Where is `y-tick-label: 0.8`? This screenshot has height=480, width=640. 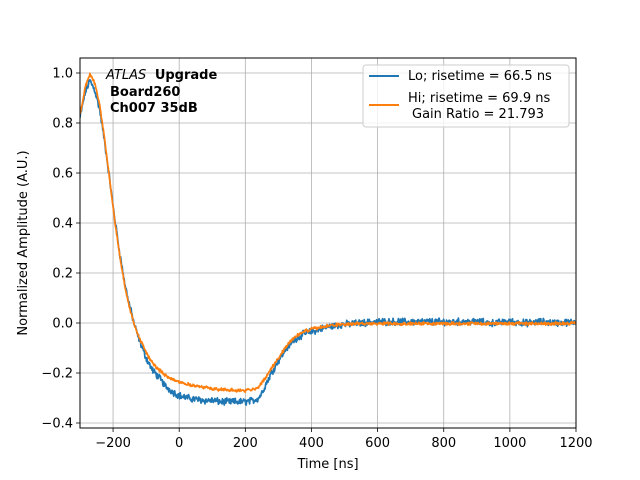 y-tick-label: 0.8 is located at coordinates (62, 124).